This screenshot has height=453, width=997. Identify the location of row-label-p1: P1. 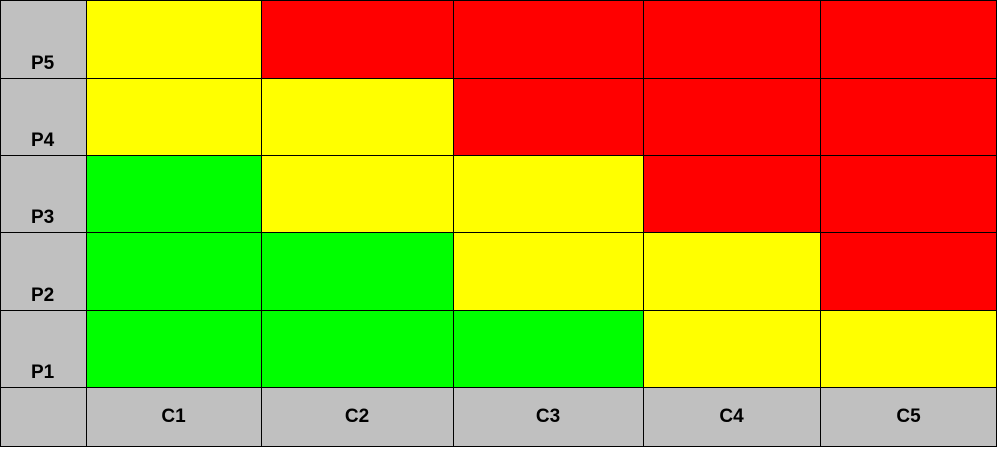
(43, 348).